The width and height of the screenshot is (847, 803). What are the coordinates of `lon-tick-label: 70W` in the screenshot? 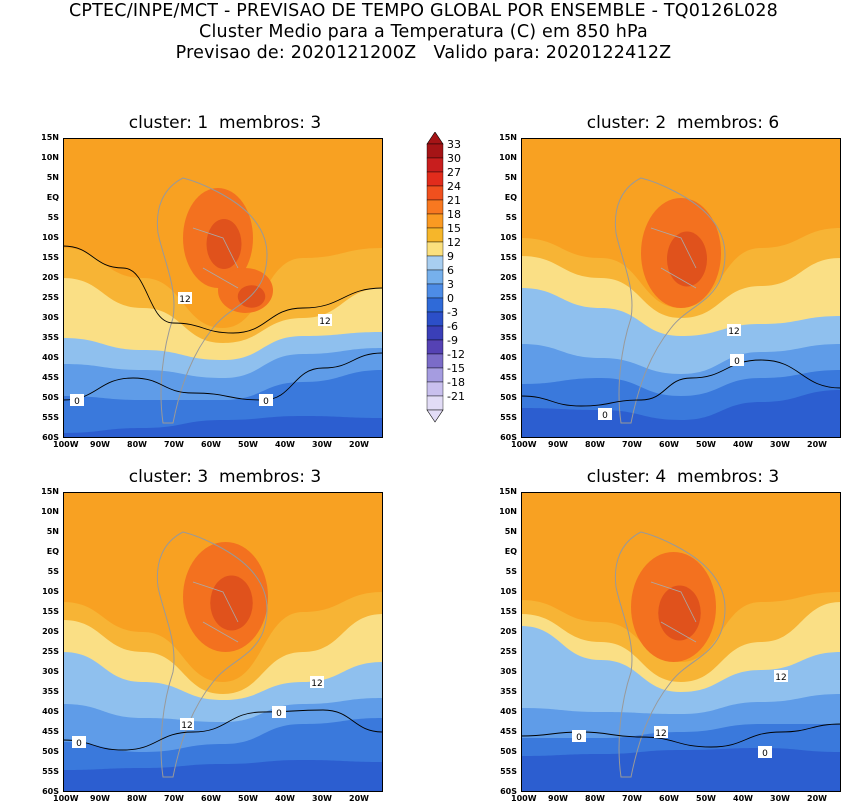 It's located at (632, 798).